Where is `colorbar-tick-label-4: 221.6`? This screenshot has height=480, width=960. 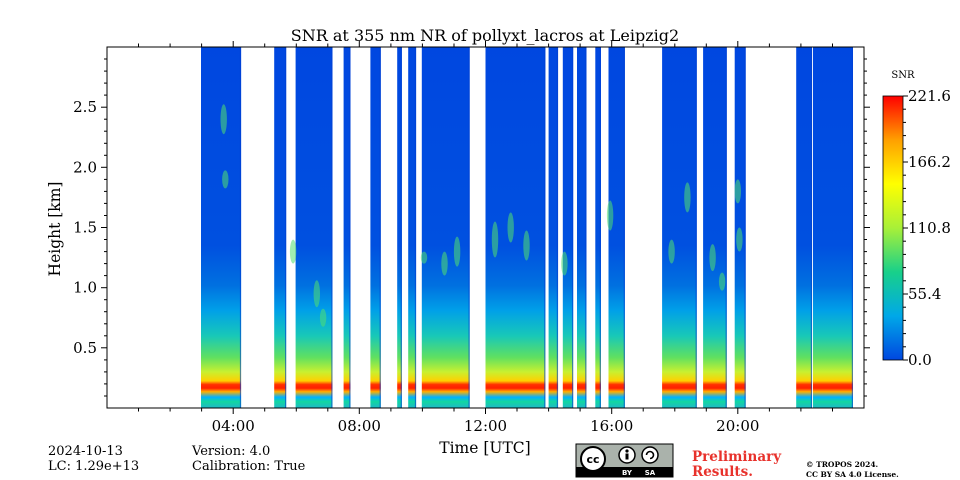 colorbar-tick-label-4: 221.6 is located at coordinates (929, 96).